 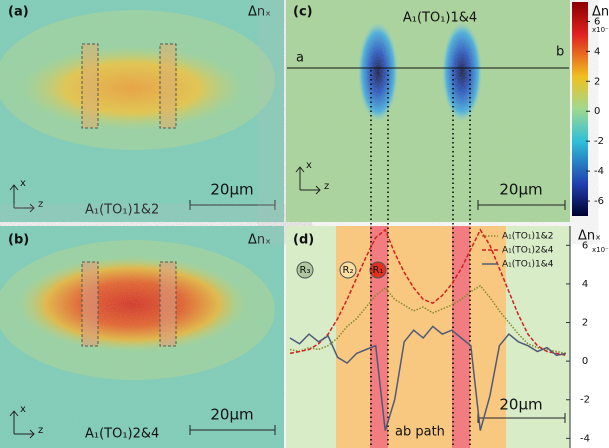 I want to click on legend-label: A₁(TO₁)1&2, so click(x=527, y=237).